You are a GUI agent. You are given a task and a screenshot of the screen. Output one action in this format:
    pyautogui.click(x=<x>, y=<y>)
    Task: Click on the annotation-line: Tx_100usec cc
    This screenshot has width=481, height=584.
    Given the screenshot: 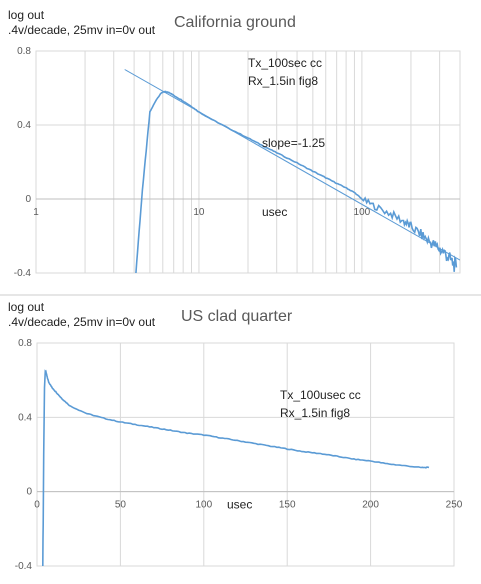 What is the action you would take?
    pyautogui.click(x=320, y=395)
    